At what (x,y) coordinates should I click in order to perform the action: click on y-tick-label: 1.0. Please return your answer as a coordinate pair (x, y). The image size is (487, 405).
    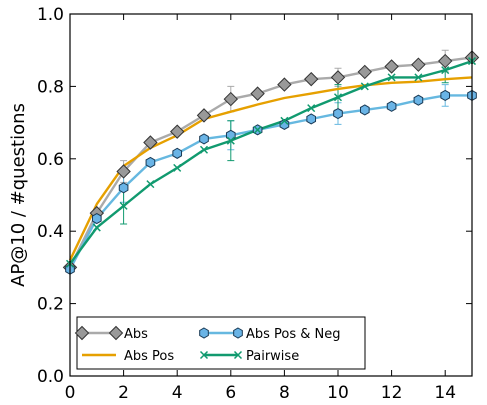
    Looking at the image, I should click on (50, 15).